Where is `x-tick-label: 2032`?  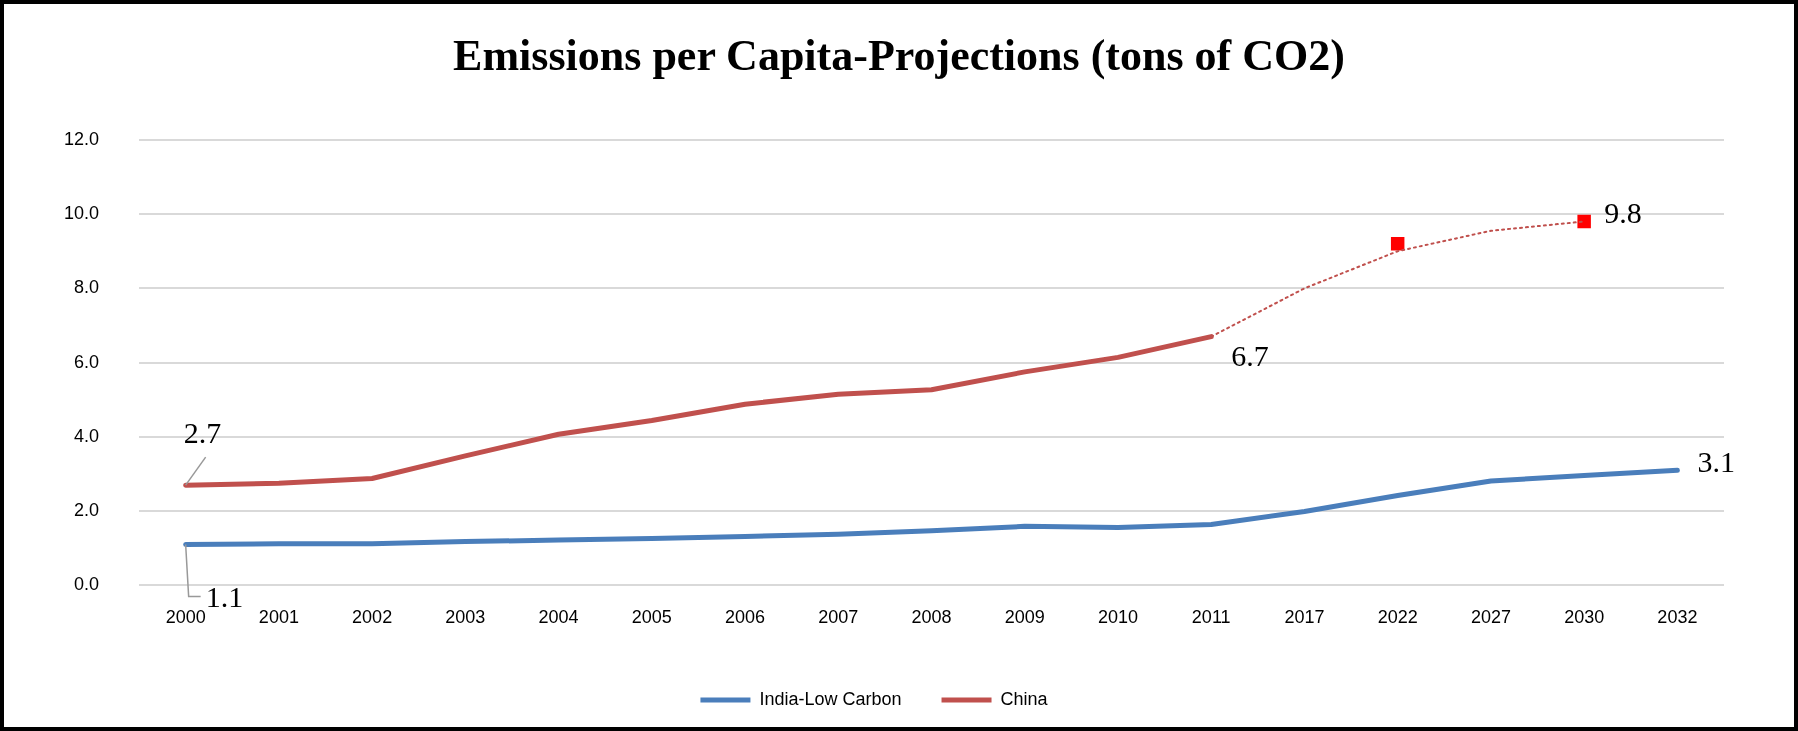
x-tick-label: 2032 is located at coordinates (1677, 617).